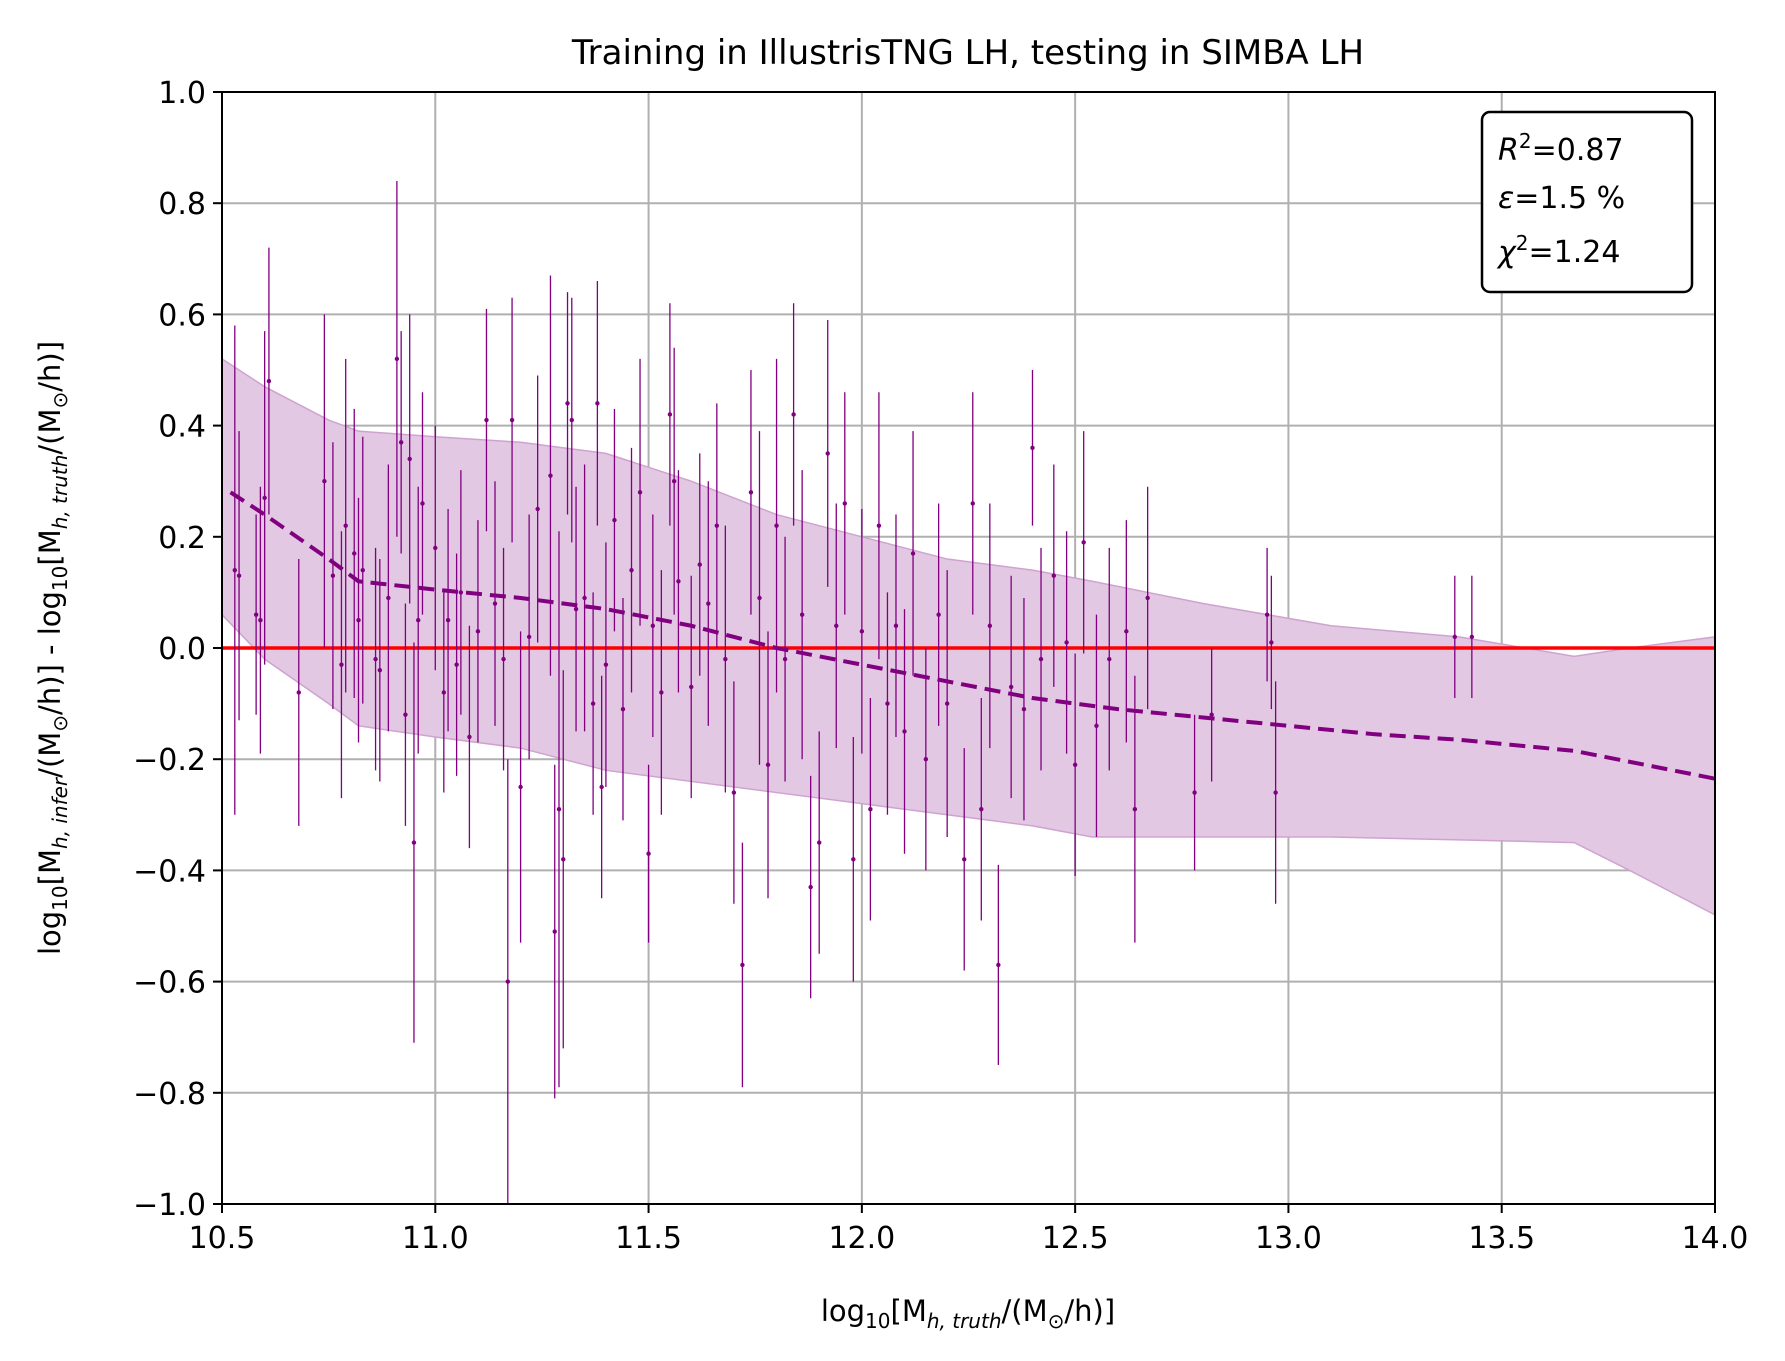  Describe the element at coordinates (169, 983) in the screenshot. I see `y-tick-label-8: −0.6` at that location.